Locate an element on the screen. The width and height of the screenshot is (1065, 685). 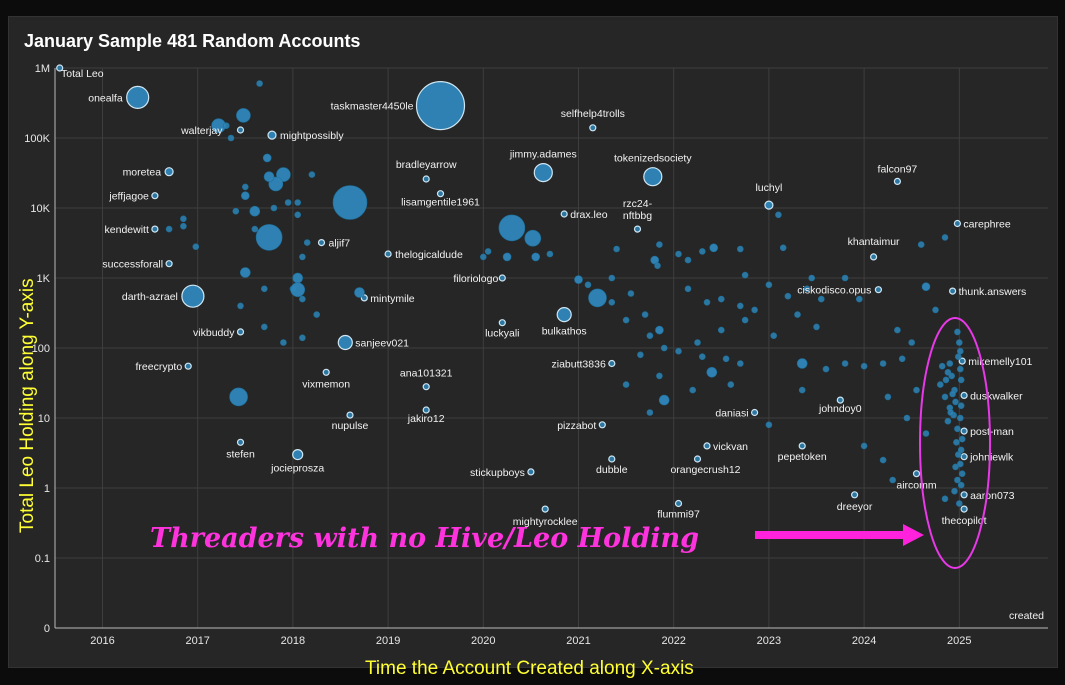
point-label: rzc24-nftbbg is located at coordinates (638, 210).